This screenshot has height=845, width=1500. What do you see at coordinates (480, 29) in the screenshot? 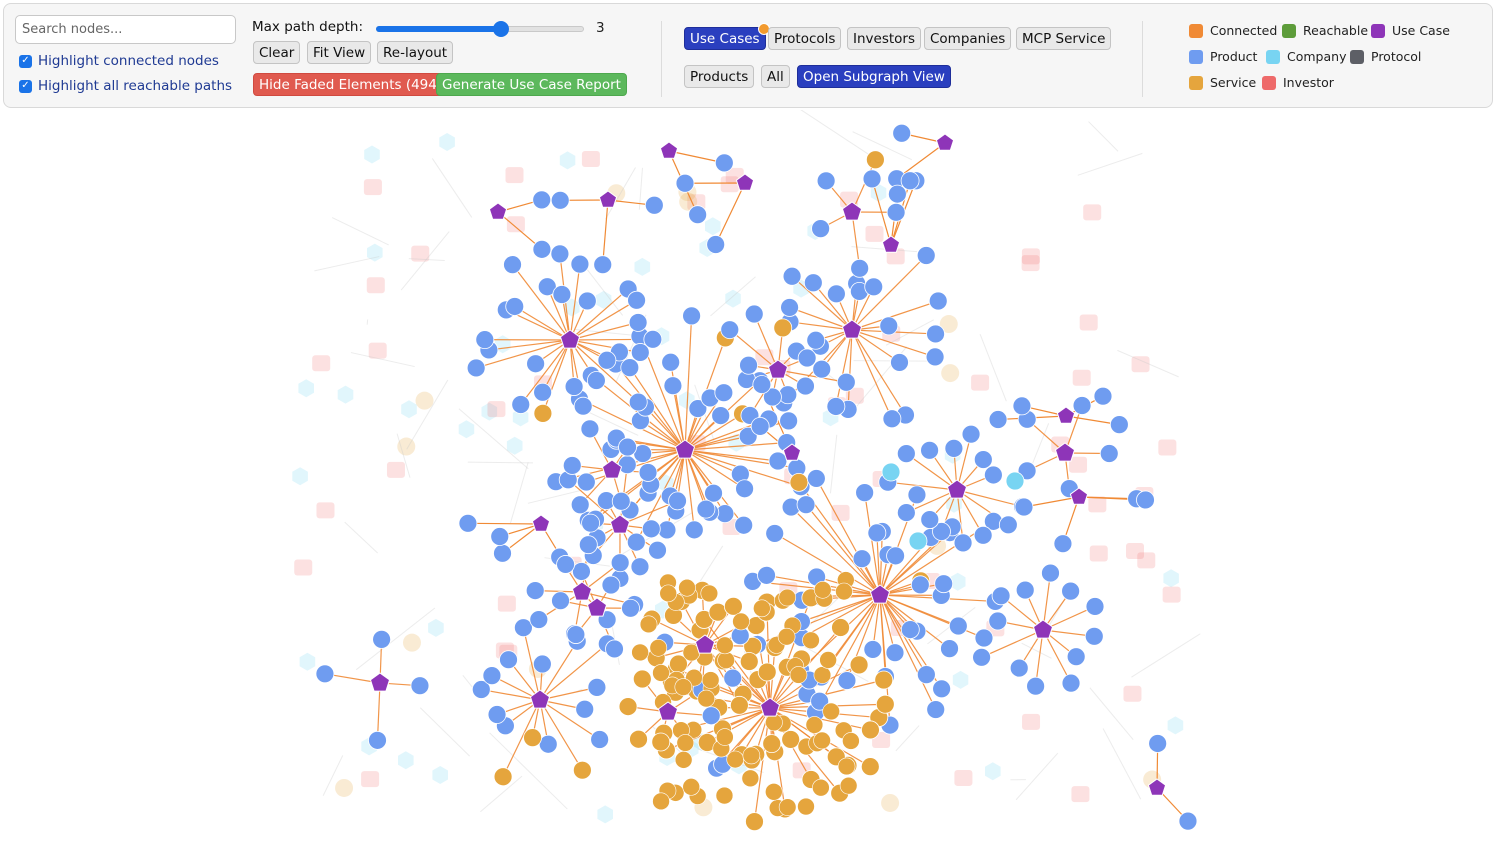
I see `max-depth-slider` at bounding box center [480, 29].